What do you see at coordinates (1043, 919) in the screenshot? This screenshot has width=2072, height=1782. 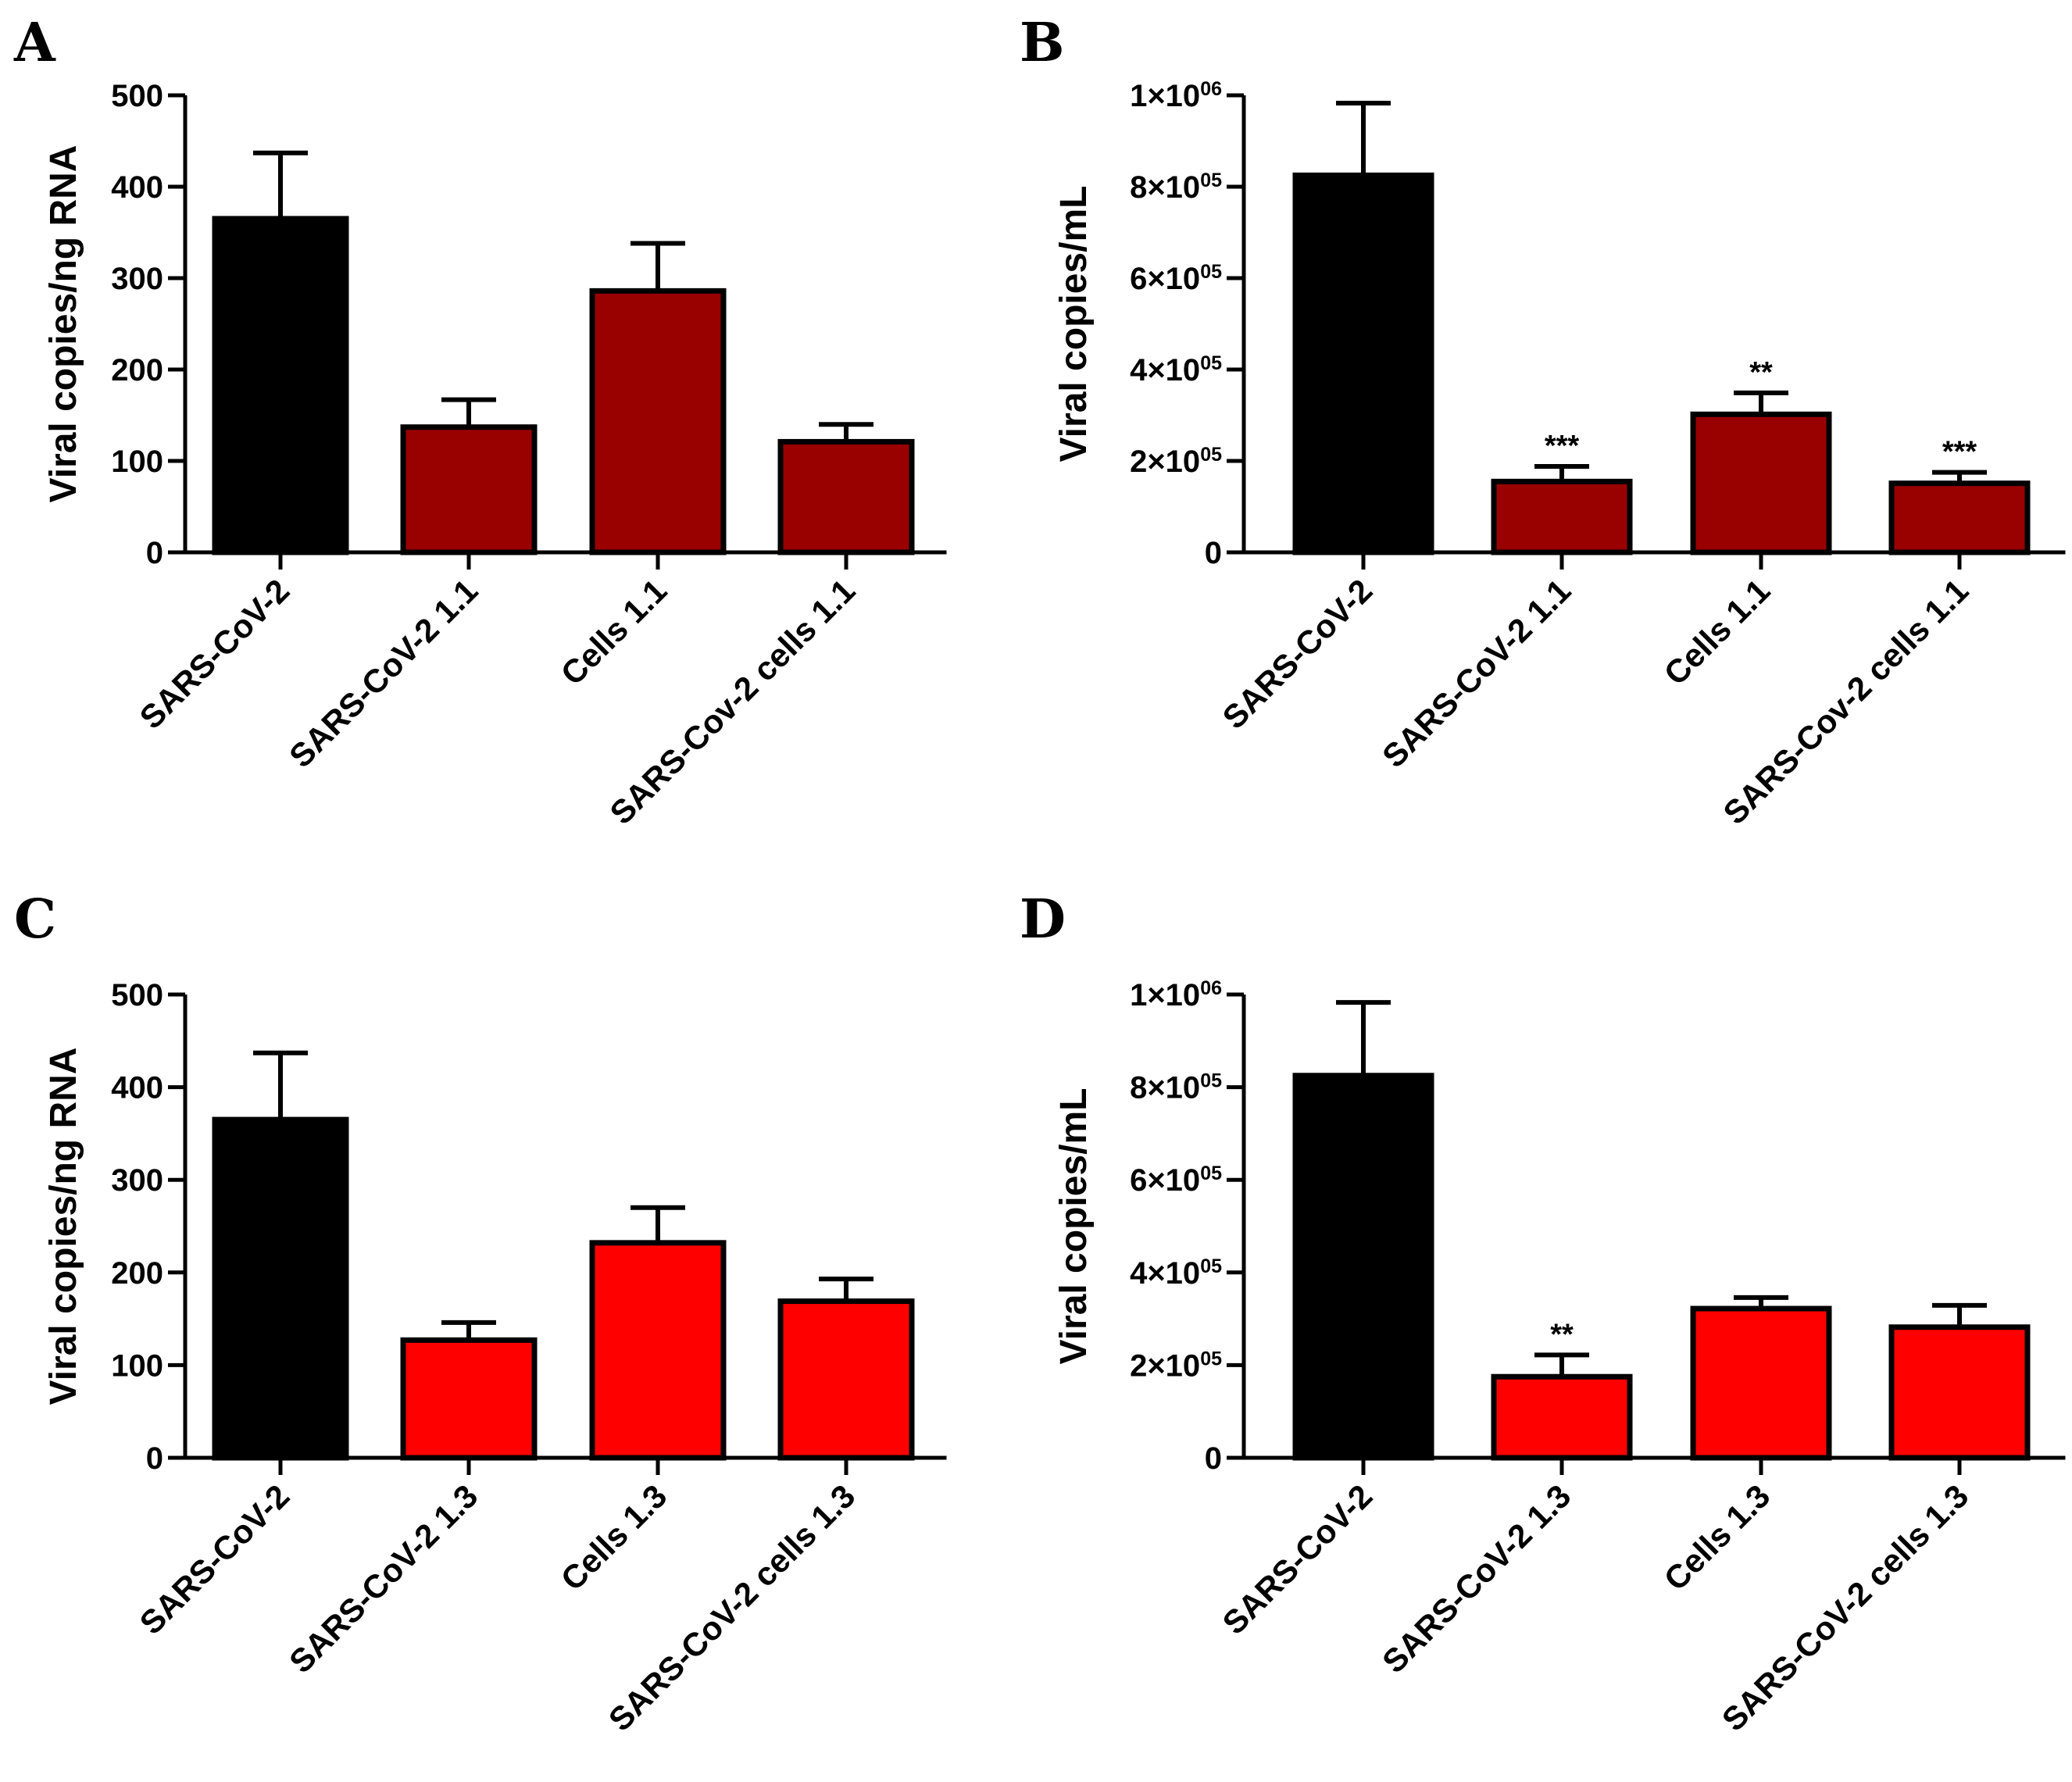 I see `panel-letter: D` at bounding box center [1043, 919].